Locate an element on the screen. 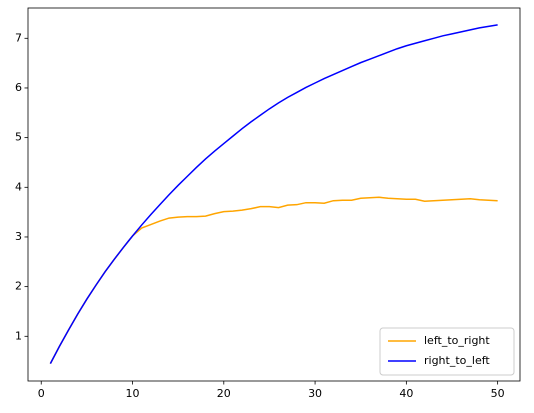 The height and width of the screenshot is (413, 534). y-tick-label: 4 is located at coordinates (18, 186).